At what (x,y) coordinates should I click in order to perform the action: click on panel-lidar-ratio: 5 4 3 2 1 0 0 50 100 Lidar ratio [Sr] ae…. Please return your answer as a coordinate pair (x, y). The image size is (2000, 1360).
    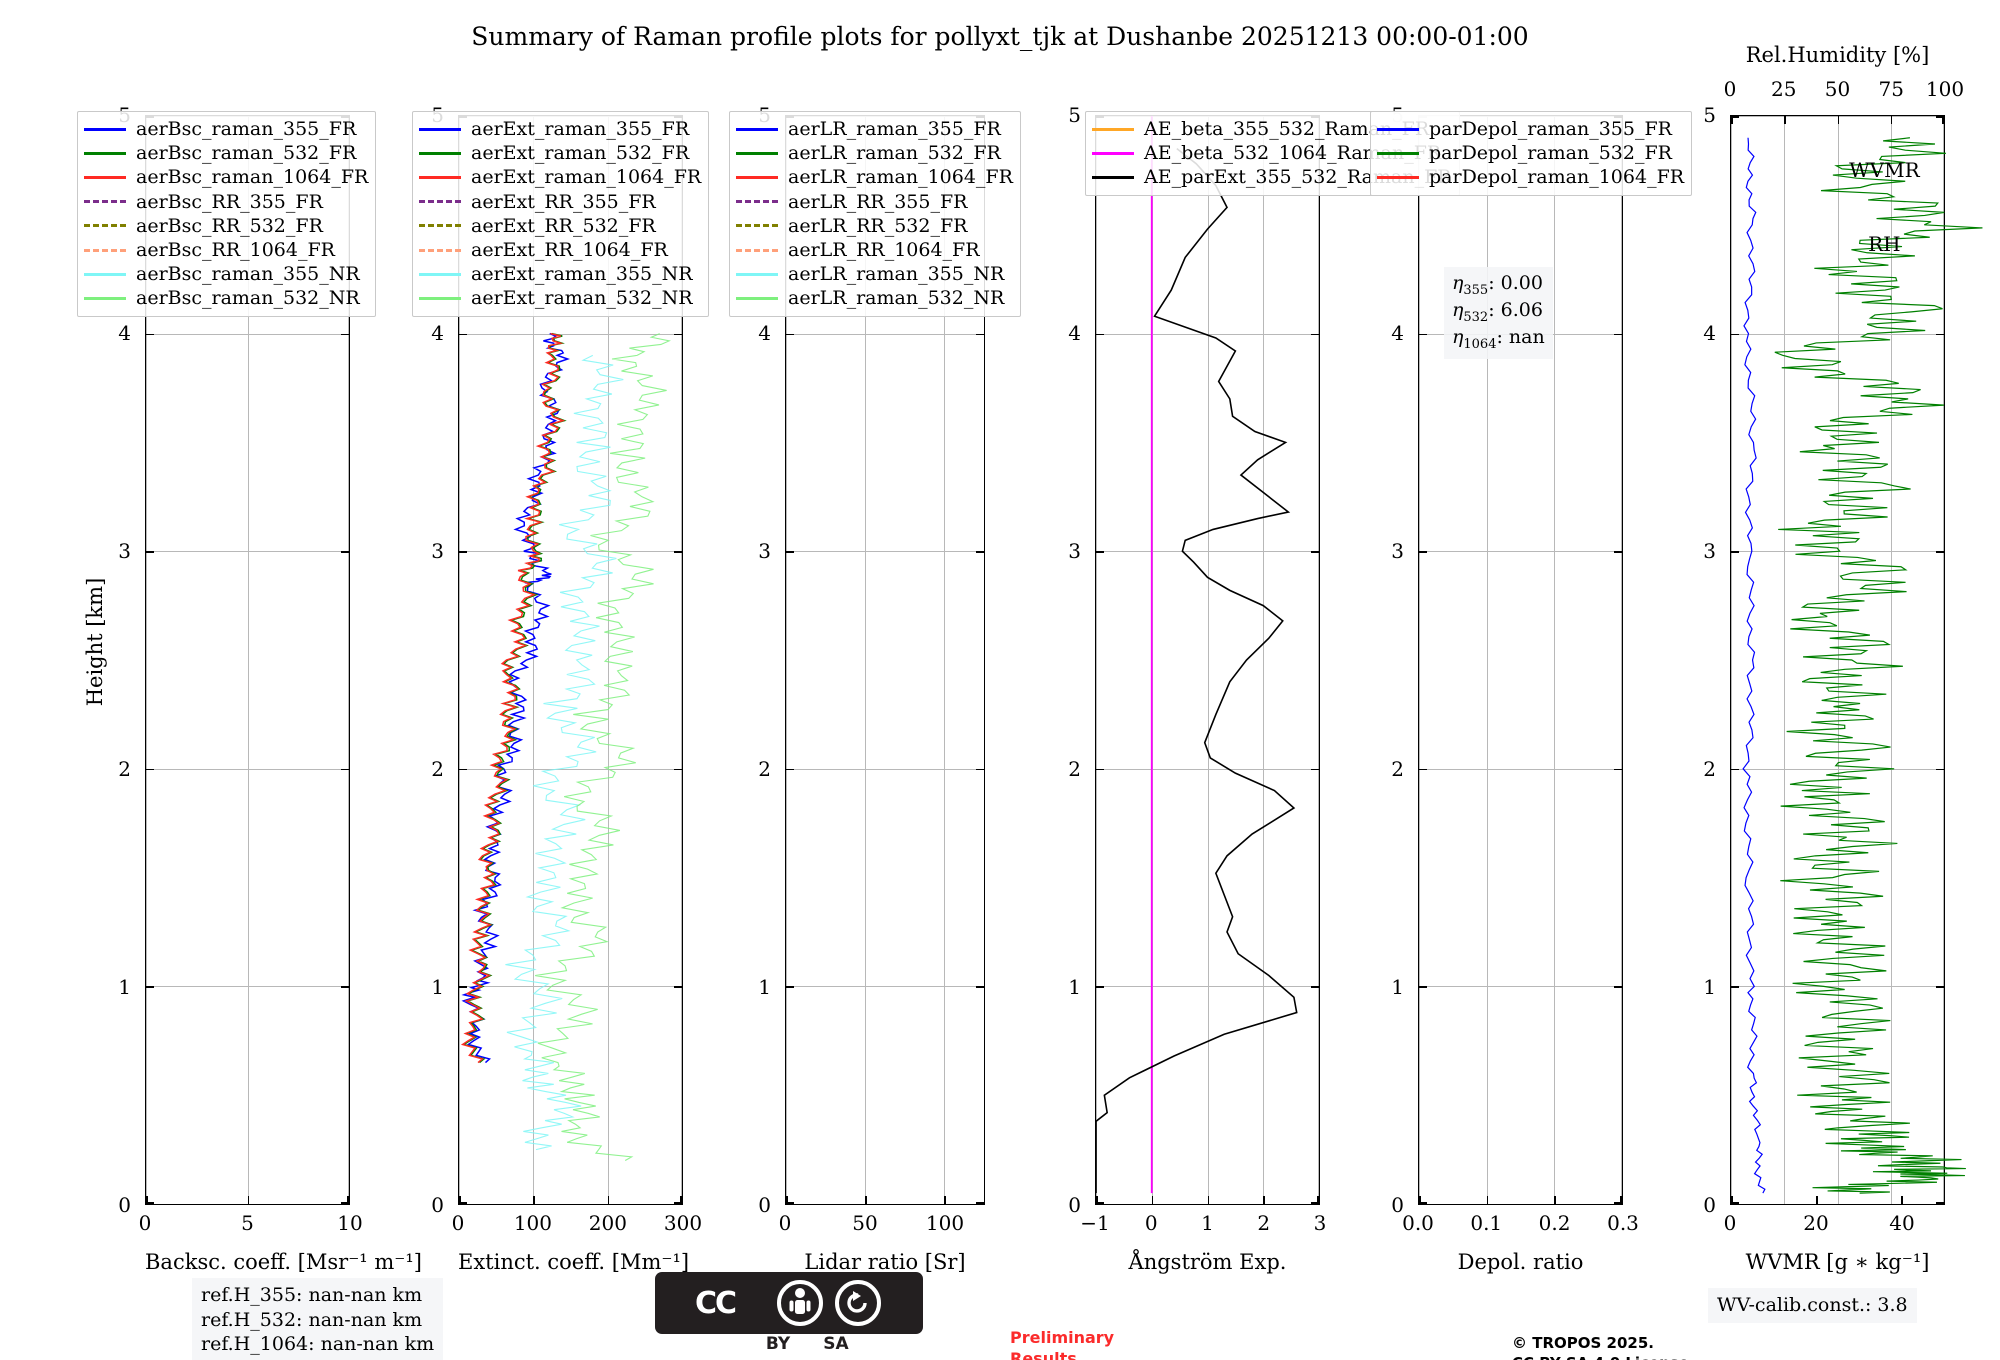
    Looking at the image, I should click on (875, 688).